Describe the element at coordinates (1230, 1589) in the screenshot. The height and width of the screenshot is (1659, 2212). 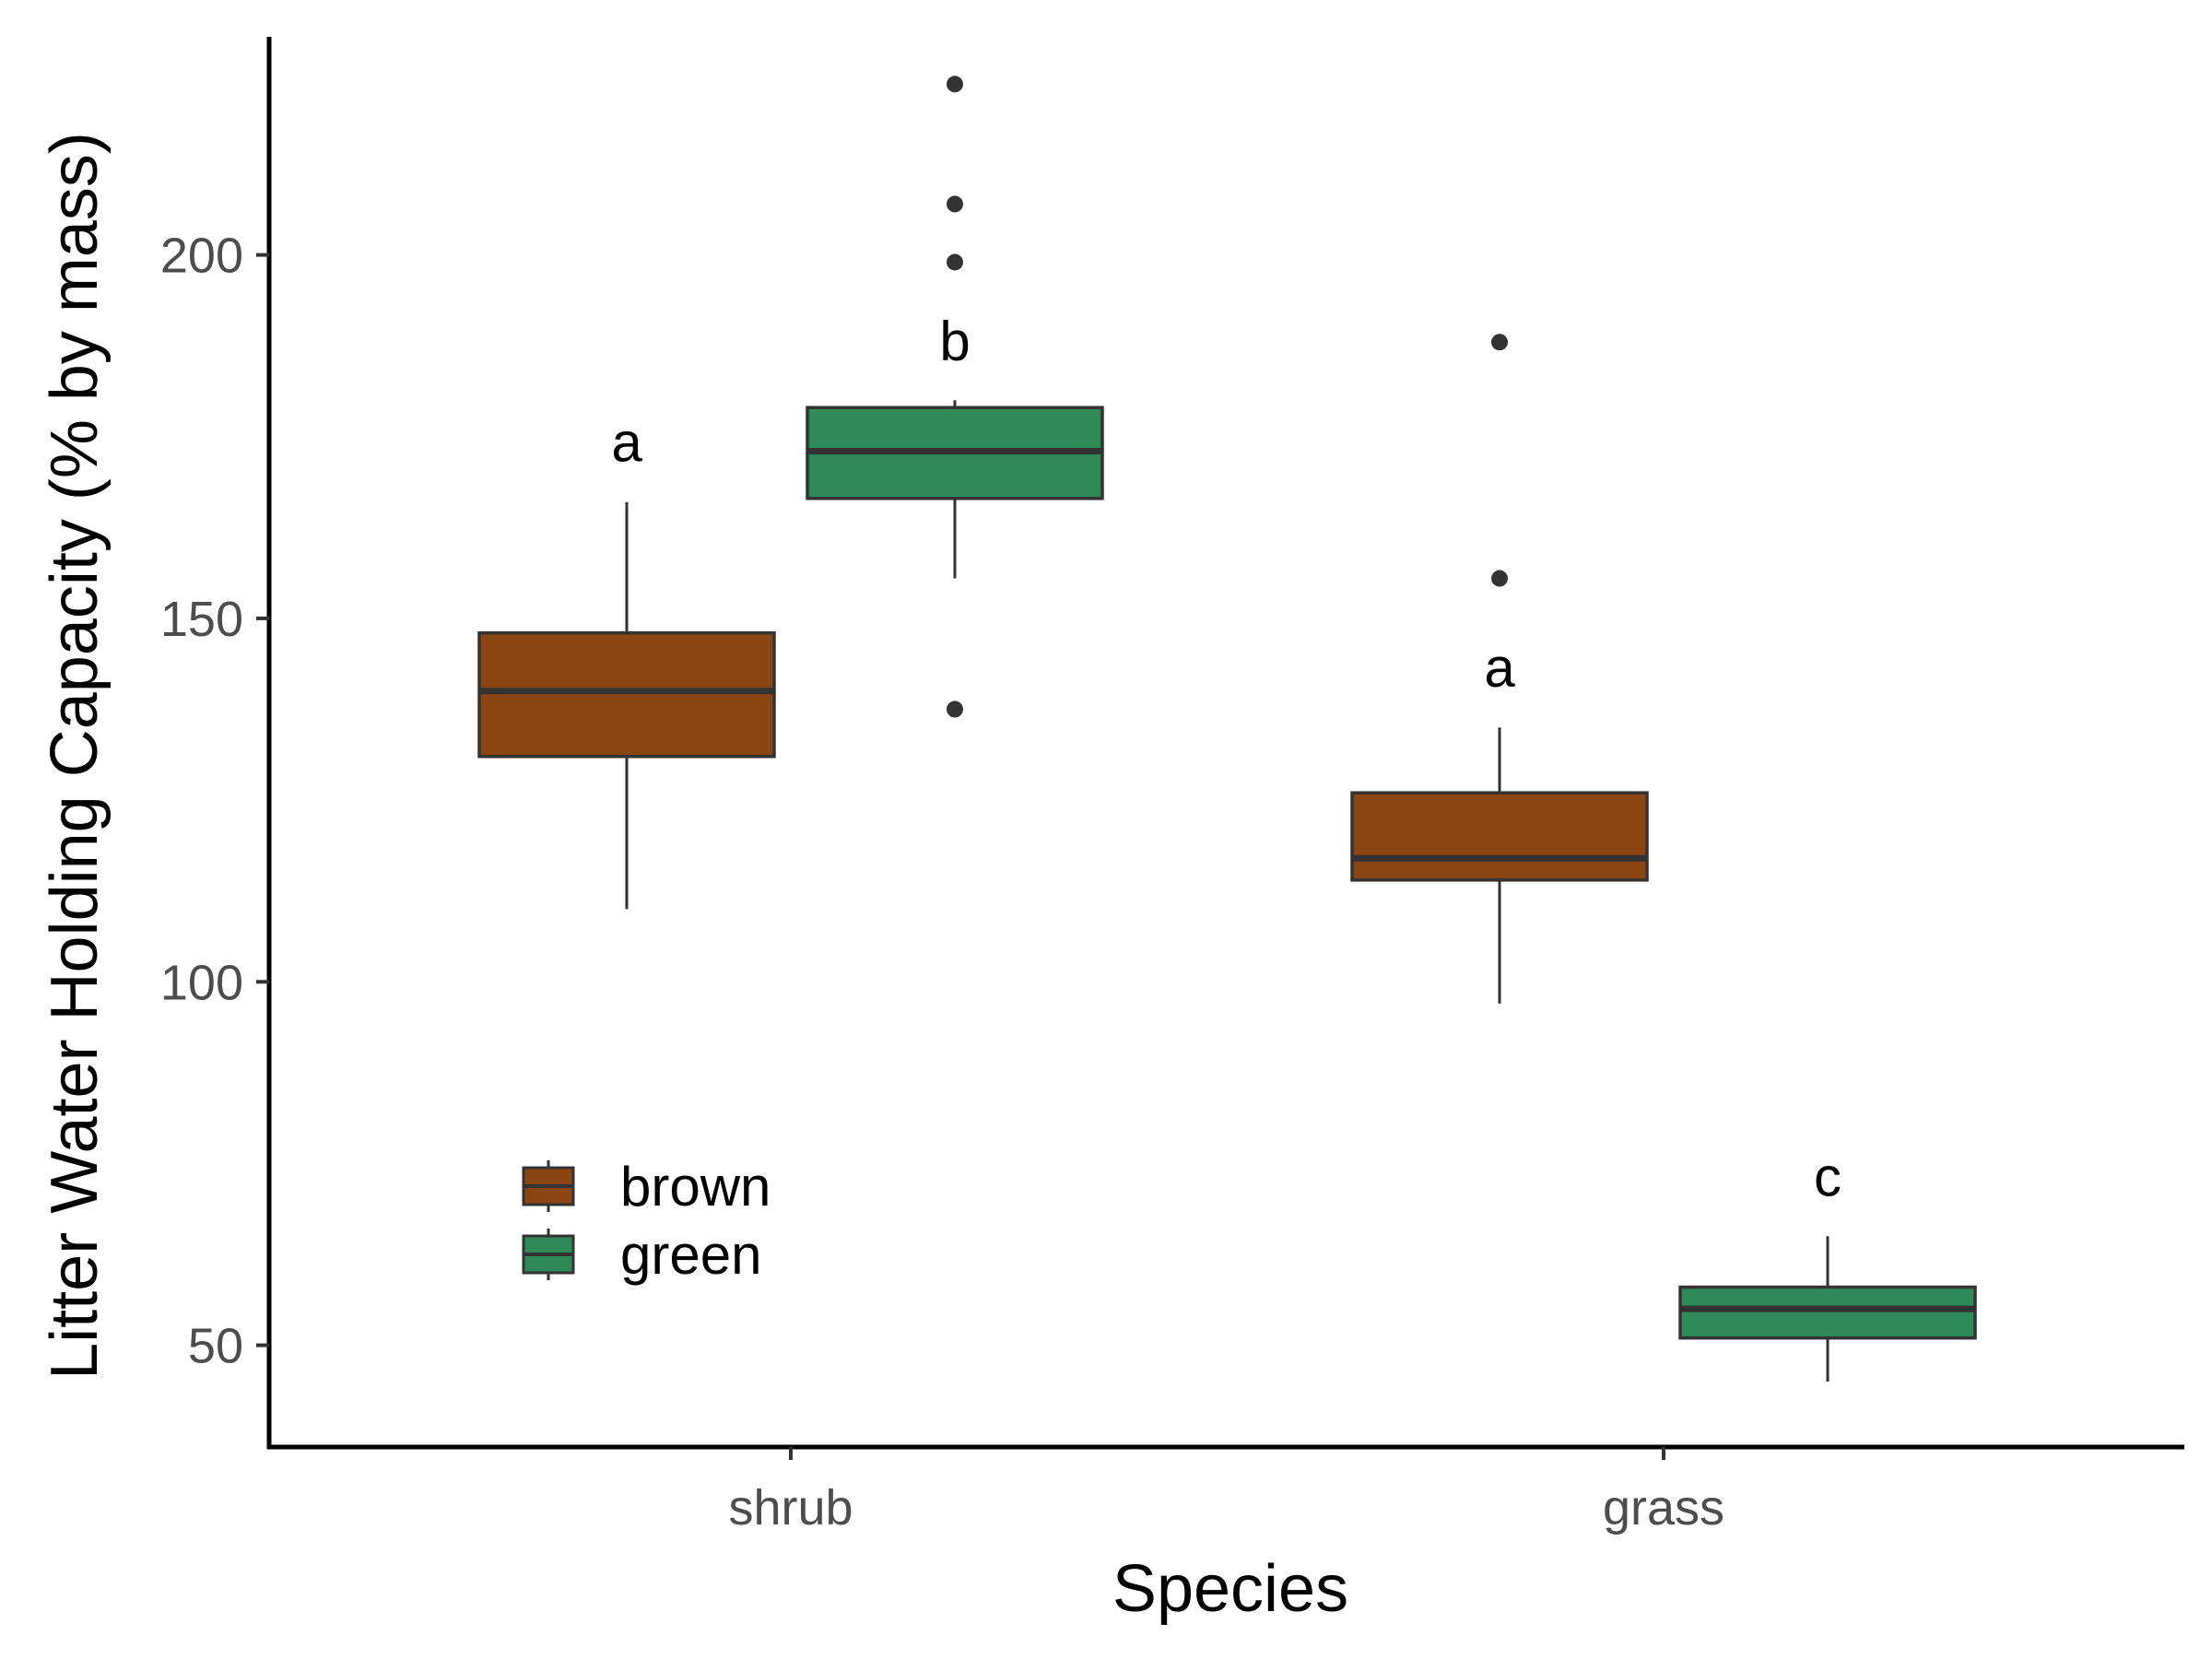
I see `x-axis-title: Species` at that location.